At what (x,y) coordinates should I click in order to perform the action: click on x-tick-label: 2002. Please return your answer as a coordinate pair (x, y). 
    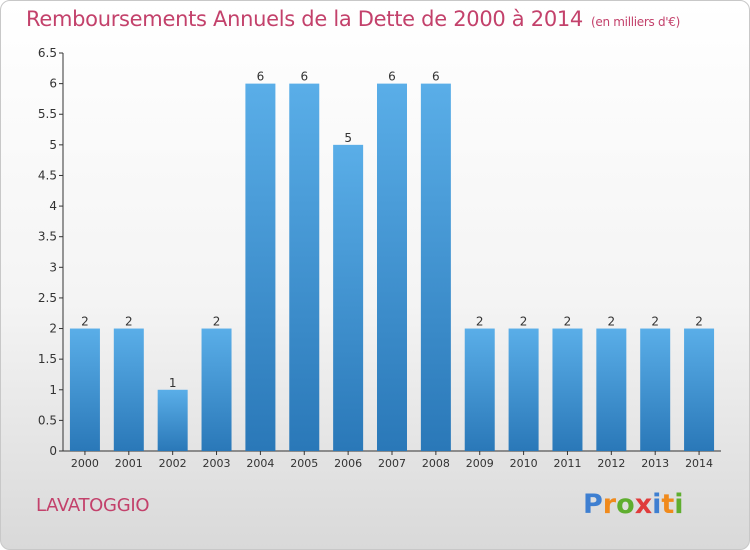
    Looking at the image, I should click on (173, 463).